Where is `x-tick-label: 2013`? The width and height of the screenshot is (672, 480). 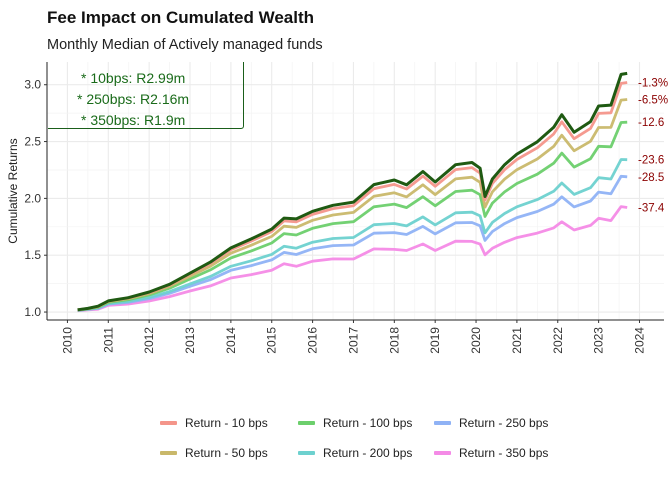 x-tick-label: 2013 is located at coordinates (190, 340).